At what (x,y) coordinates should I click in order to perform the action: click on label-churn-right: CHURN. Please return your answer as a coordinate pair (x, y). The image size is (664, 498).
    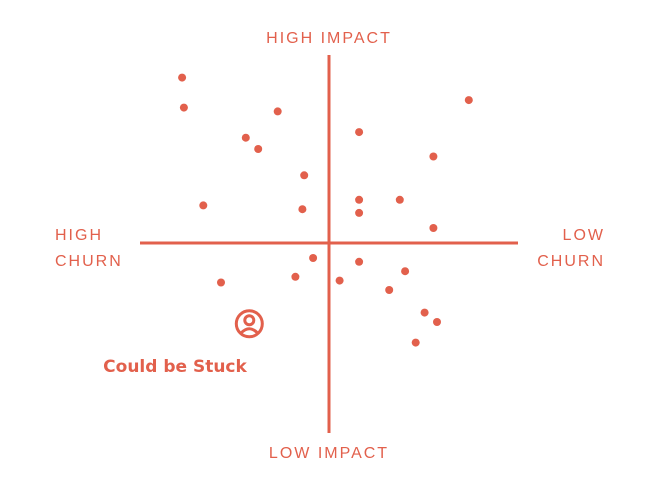
    Looking at the image, I should click on (571, 261).